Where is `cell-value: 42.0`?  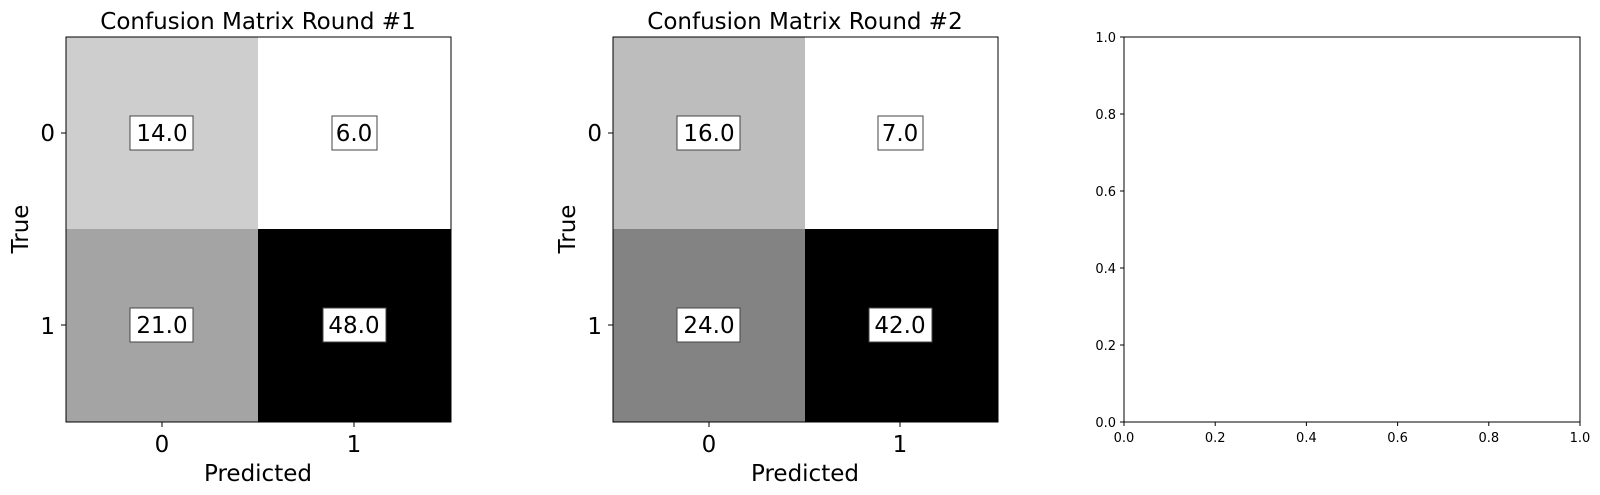
cell-value: 42.0 is located at coordinates (899, 326).